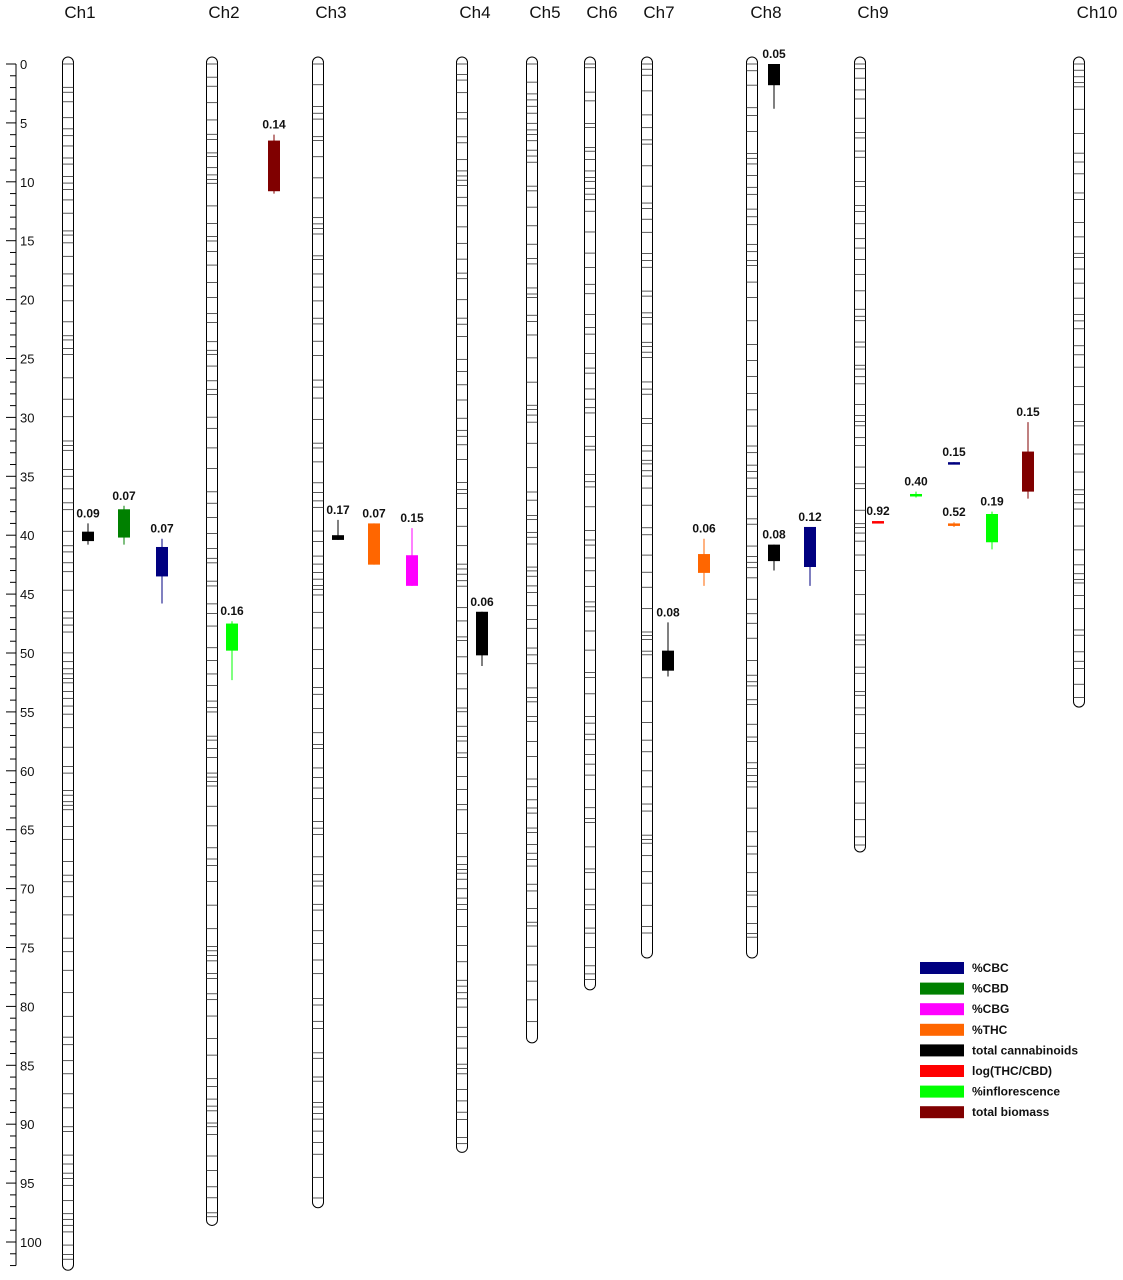 The width and height of the screenshot is (1123, 1280). I want to click on chromosome-ch8: Ch8, so click(764, 481).